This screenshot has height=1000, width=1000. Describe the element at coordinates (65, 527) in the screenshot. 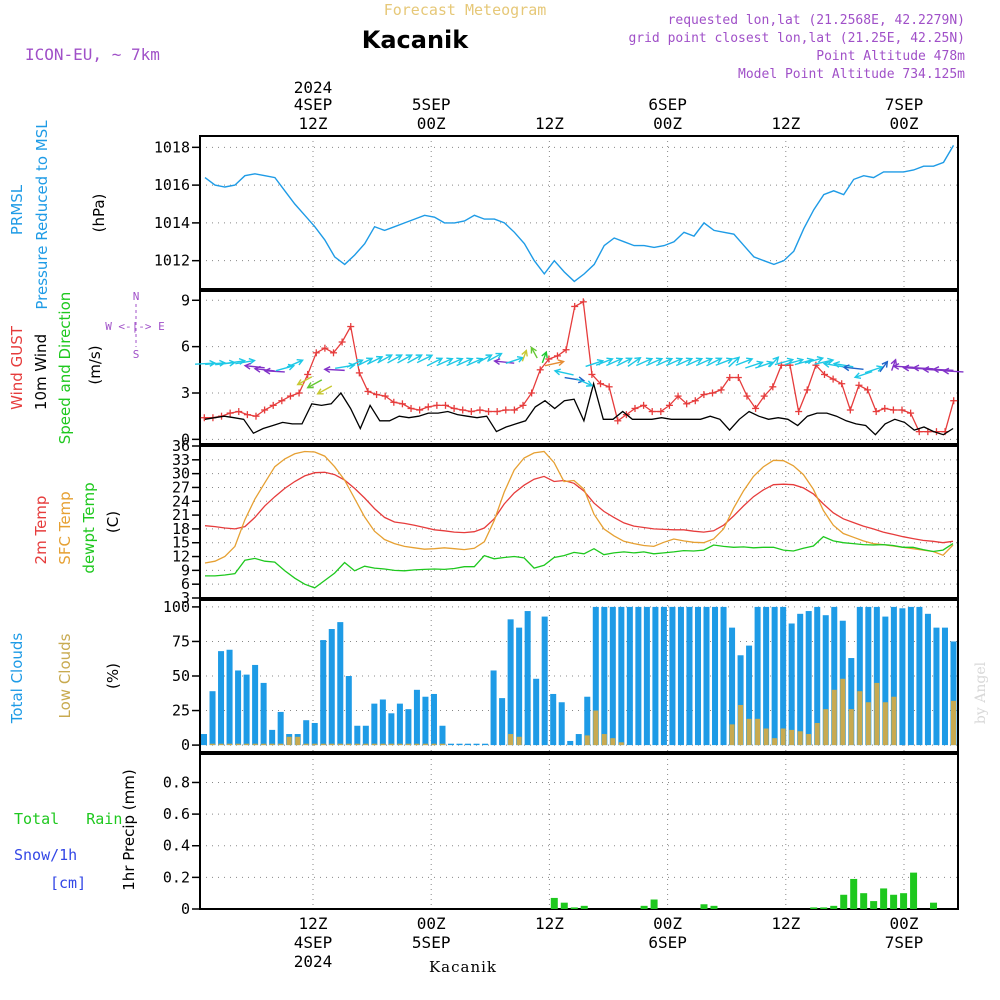

I see `temp-label-sfc: SFC Temp` at that location.